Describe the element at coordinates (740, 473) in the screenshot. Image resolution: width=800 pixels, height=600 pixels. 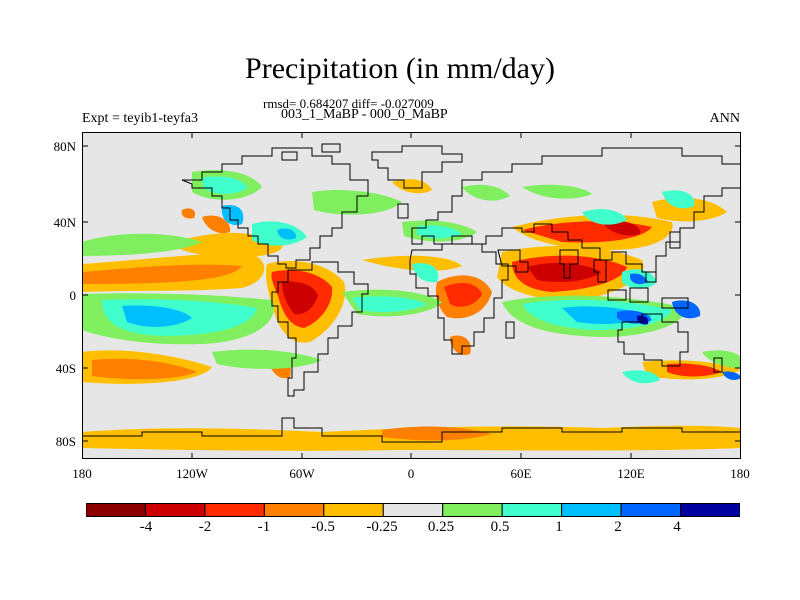
I see `lon-label-180e: 180` at that location.